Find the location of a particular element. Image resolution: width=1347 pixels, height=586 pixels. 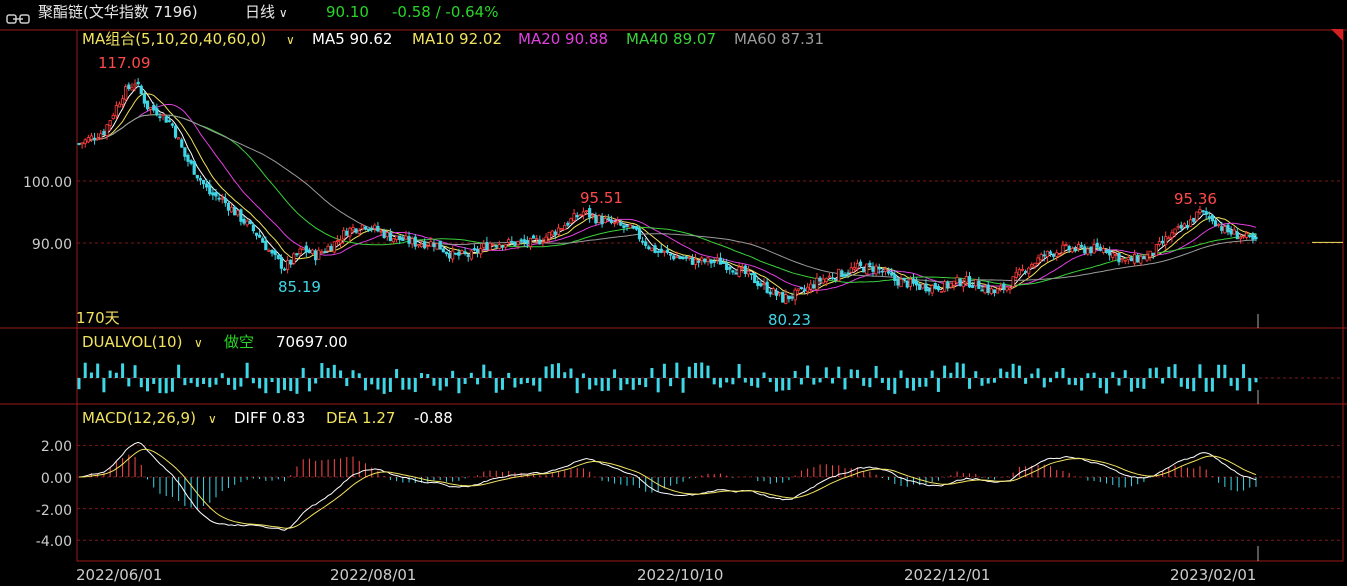

period-selector: 日线 ∨ is located at coordinates (266, 12).